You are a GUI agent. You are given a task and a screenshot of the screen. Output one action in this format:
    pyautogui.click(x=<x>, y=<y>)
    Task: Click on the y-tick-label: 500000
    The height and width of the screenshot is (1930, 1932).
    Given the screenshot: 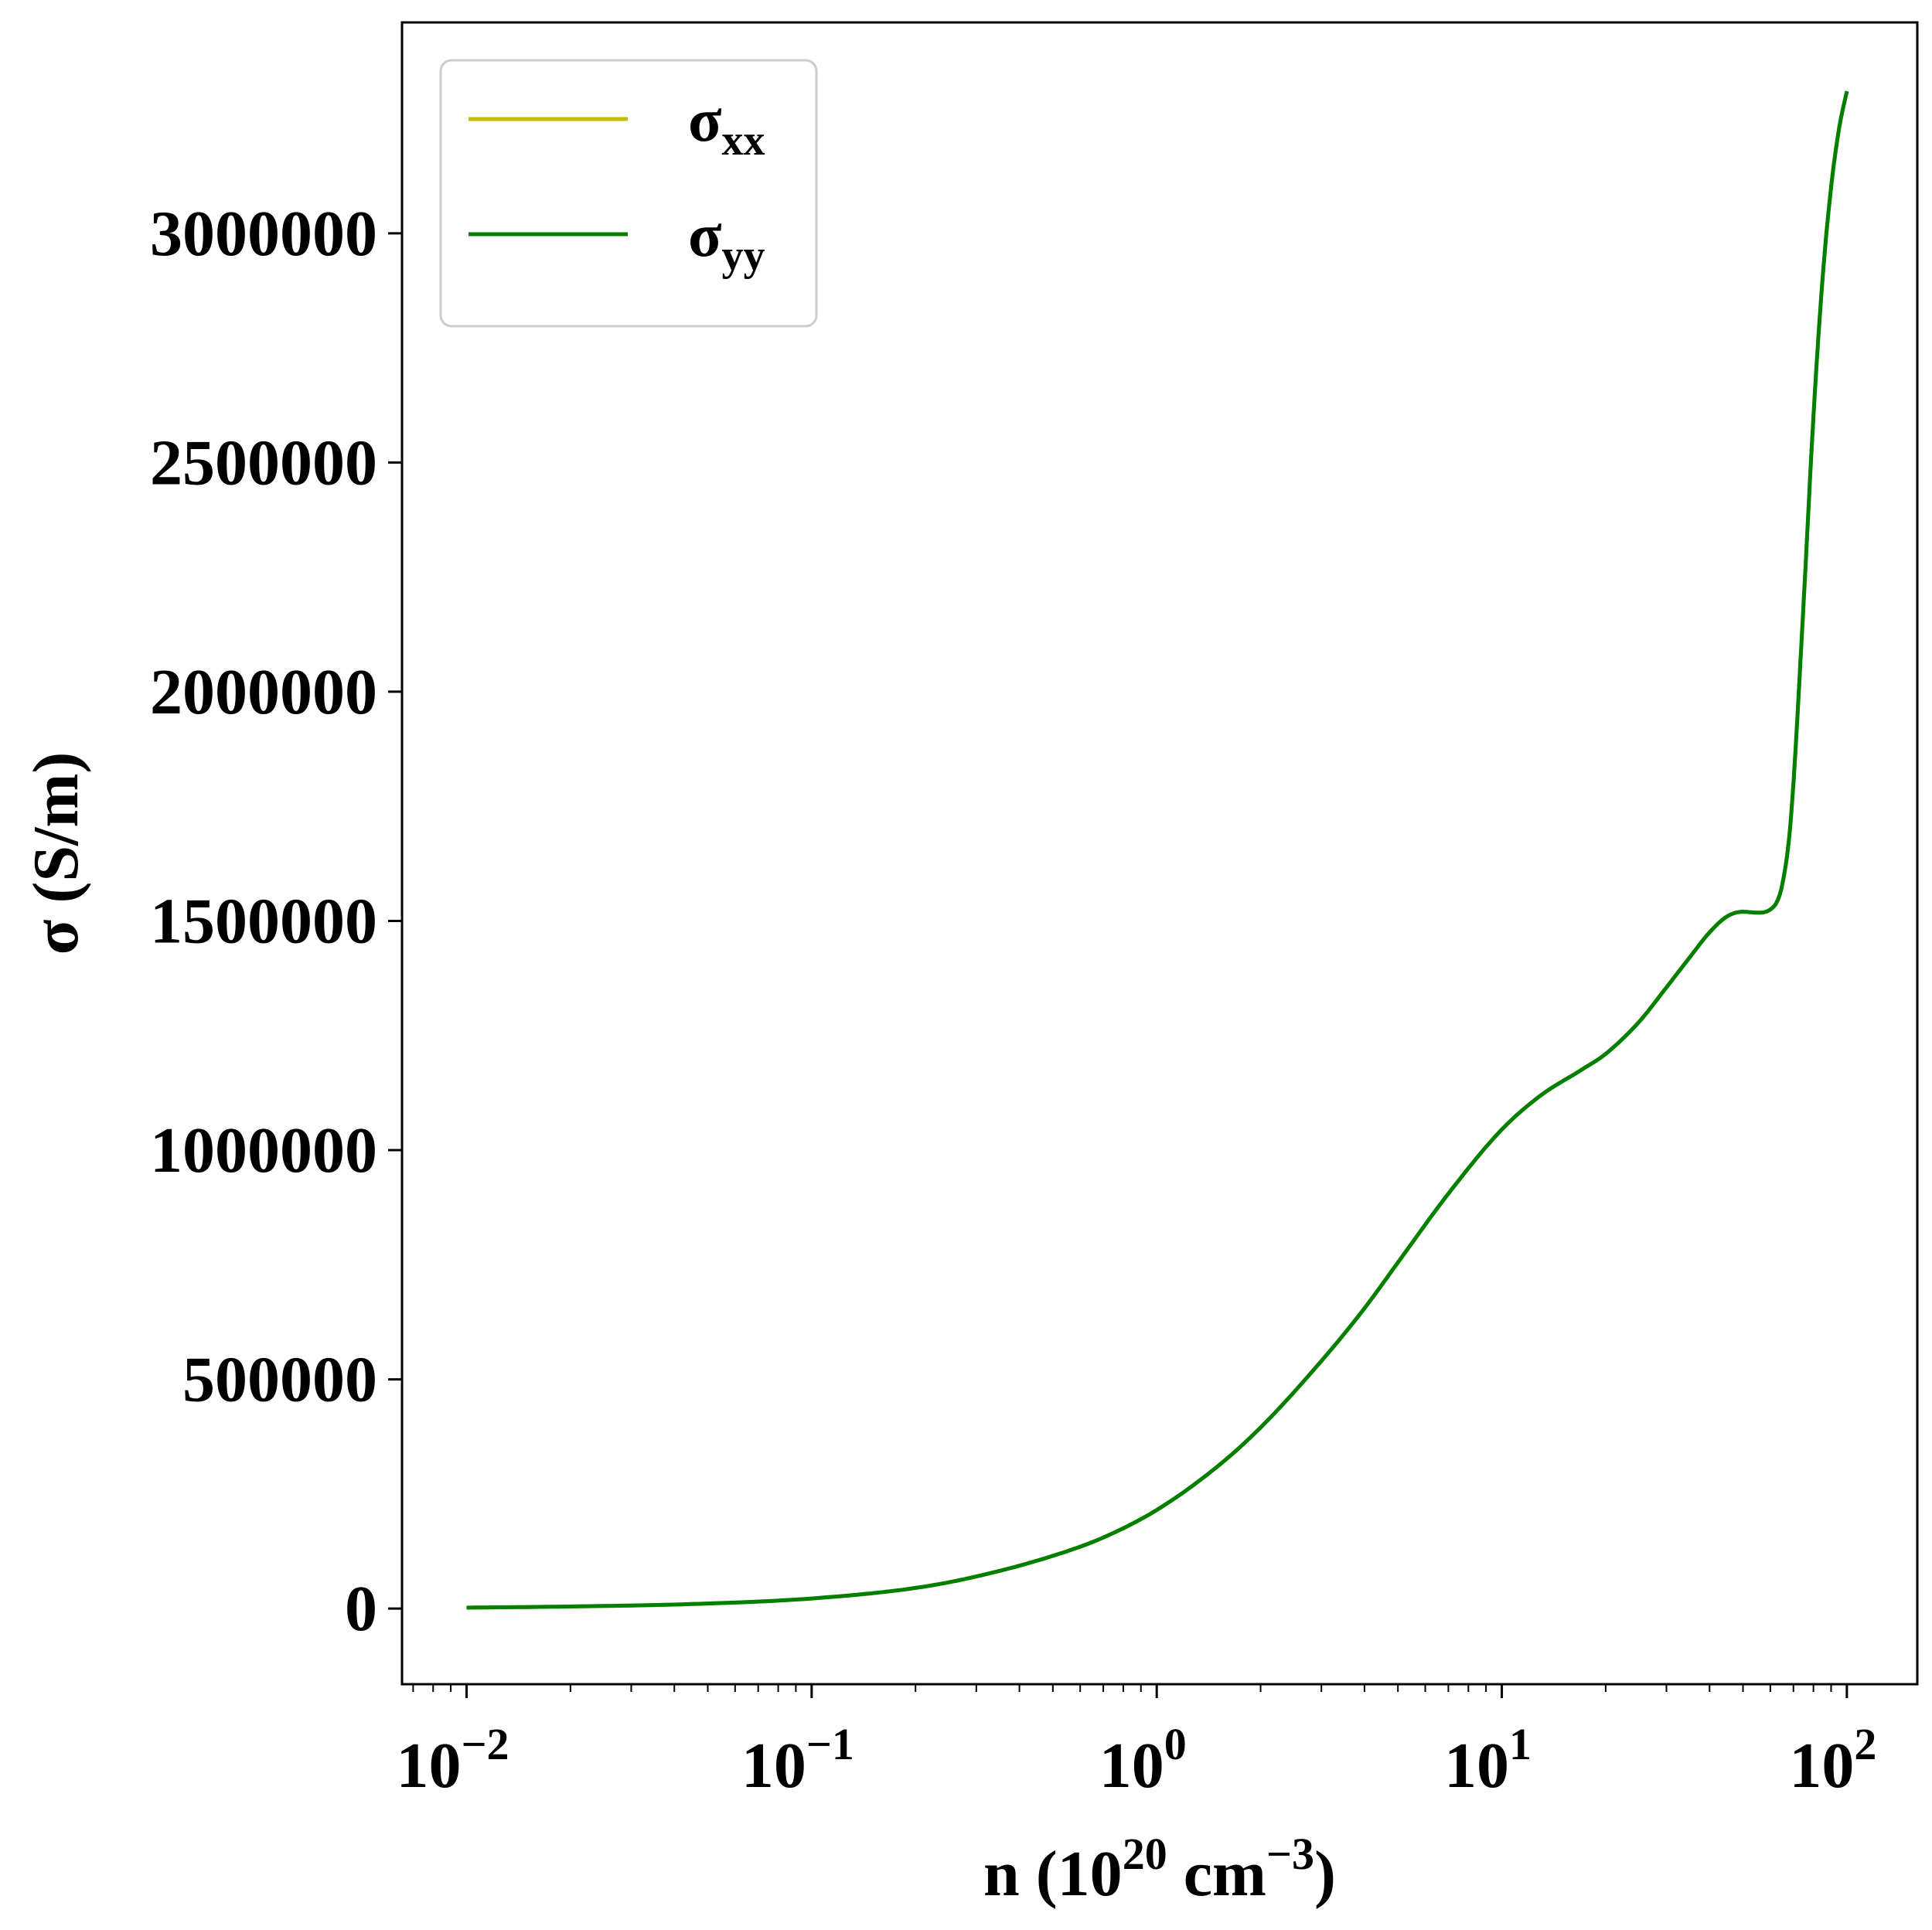 What is the action you would take?
    pyautogui.click(x=279, y=1380)
    